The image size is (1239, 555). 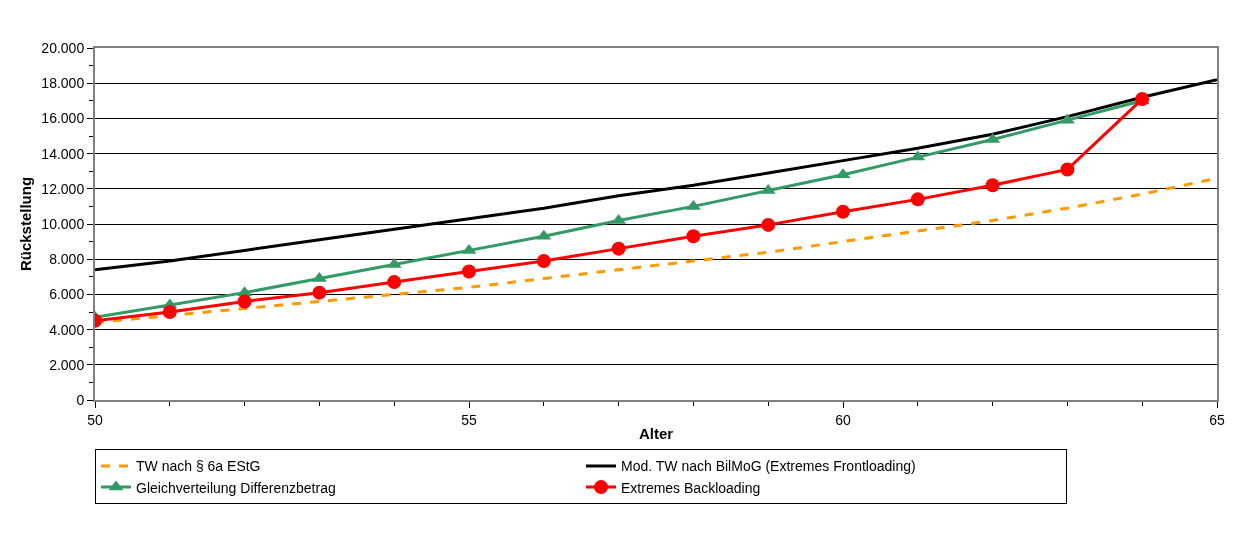 What do you see at coordinates (843, 419) in the screenshot?
I see `x-tick-label: 60` at bounding box center [843, 419].